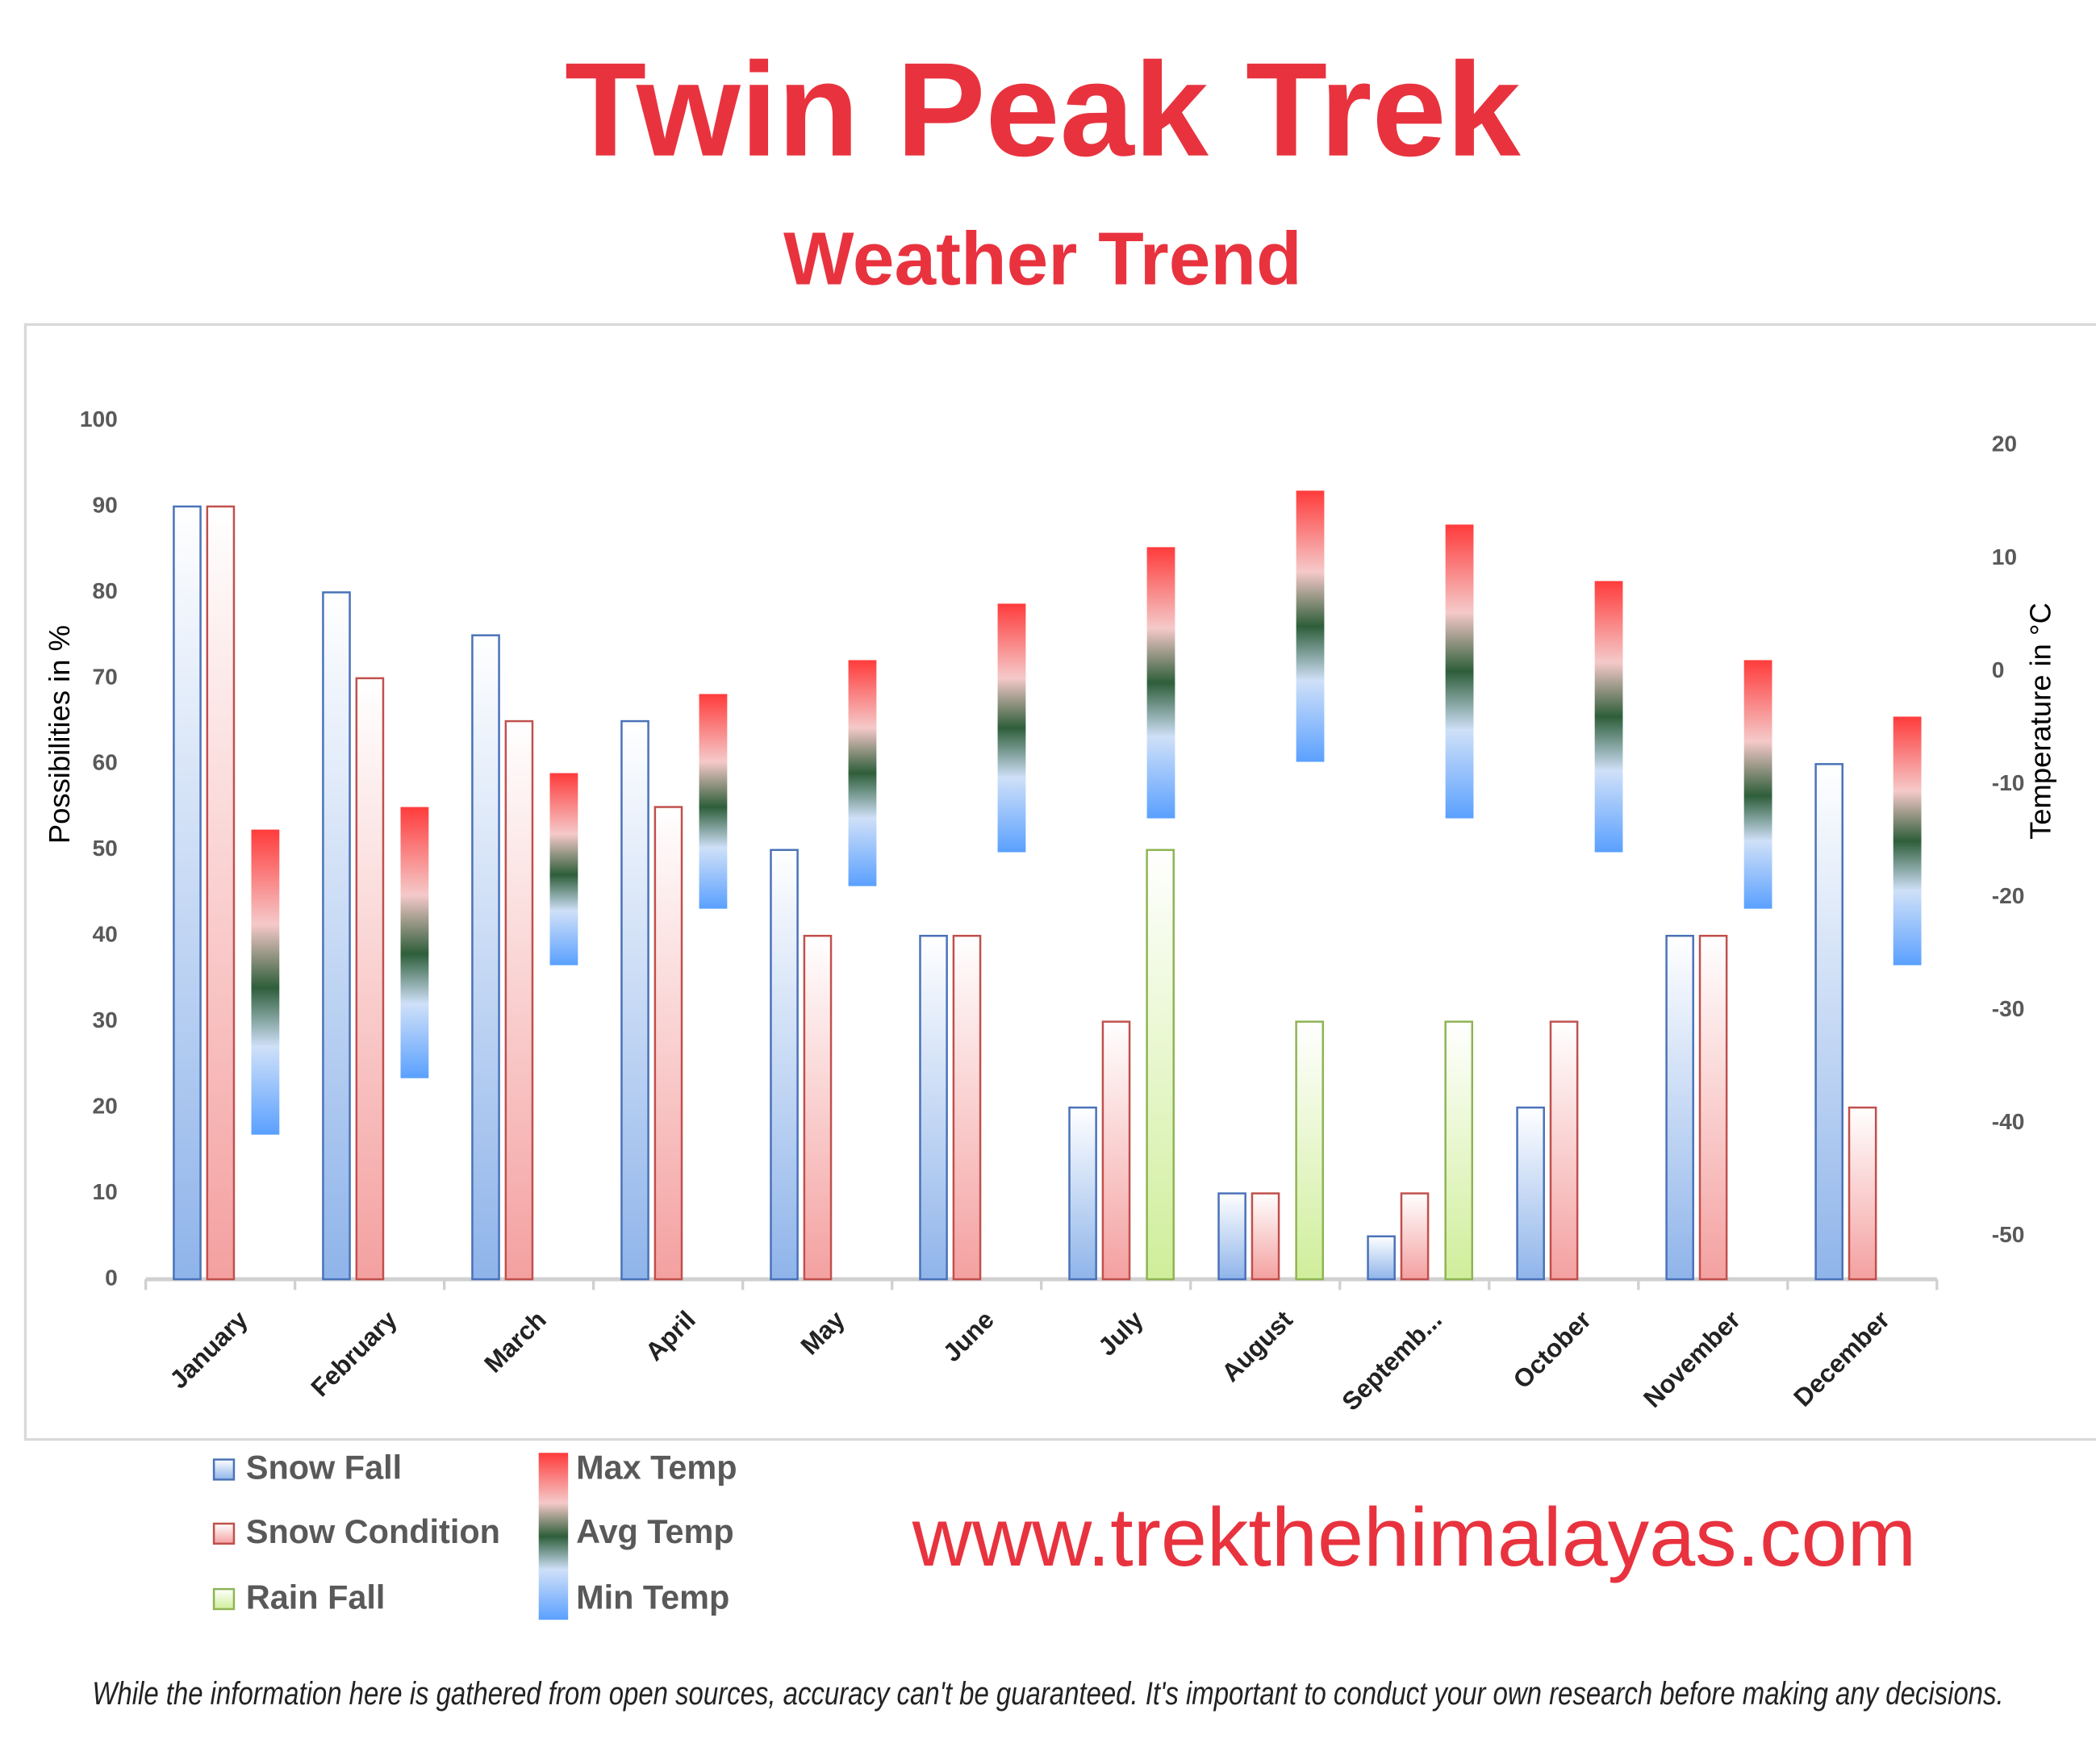  What do you see at coordinates (2039, 721) in the screenshot?
I see `y2-axis-title: Temperature in °C` at bounding box center [2039, 721].